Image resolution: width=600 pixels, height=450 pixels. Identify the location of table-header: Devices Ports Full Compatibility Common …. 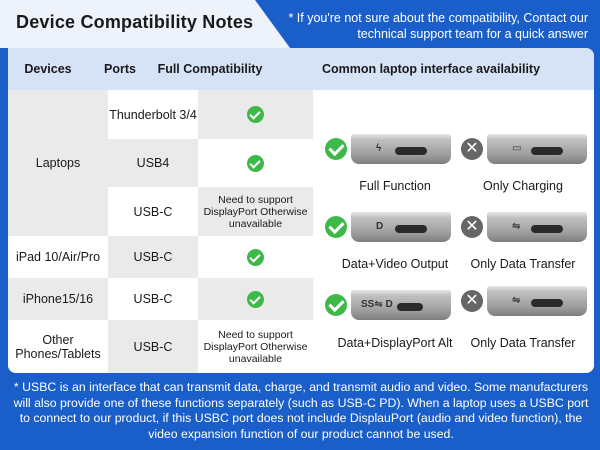
(301, 69).